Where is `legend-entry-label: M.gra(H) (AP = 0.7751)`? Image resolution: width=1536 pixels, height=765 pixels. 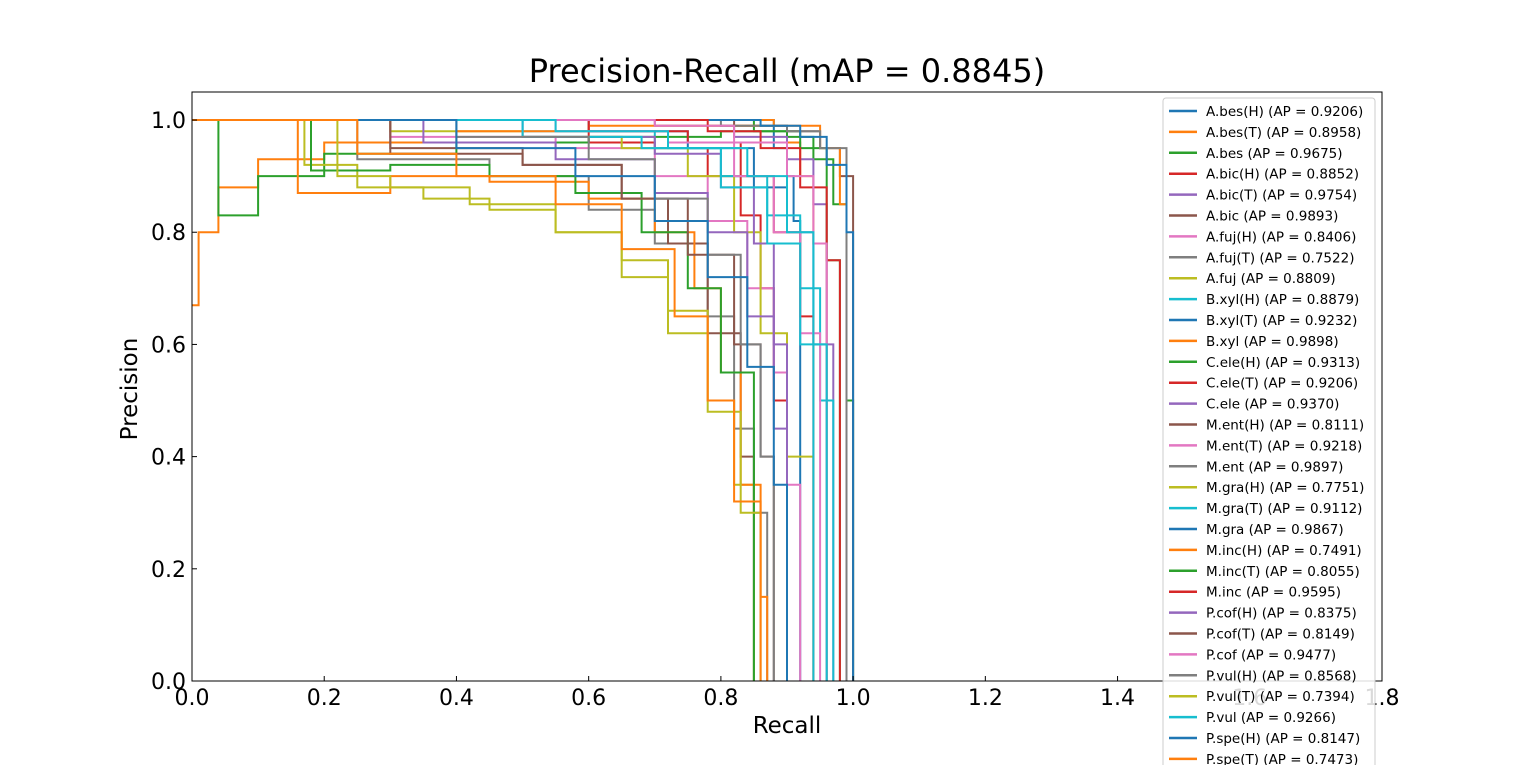
legend-entry-label: M.gra(H) (AP = 0.7751) is located at coordinates (1285, 488).